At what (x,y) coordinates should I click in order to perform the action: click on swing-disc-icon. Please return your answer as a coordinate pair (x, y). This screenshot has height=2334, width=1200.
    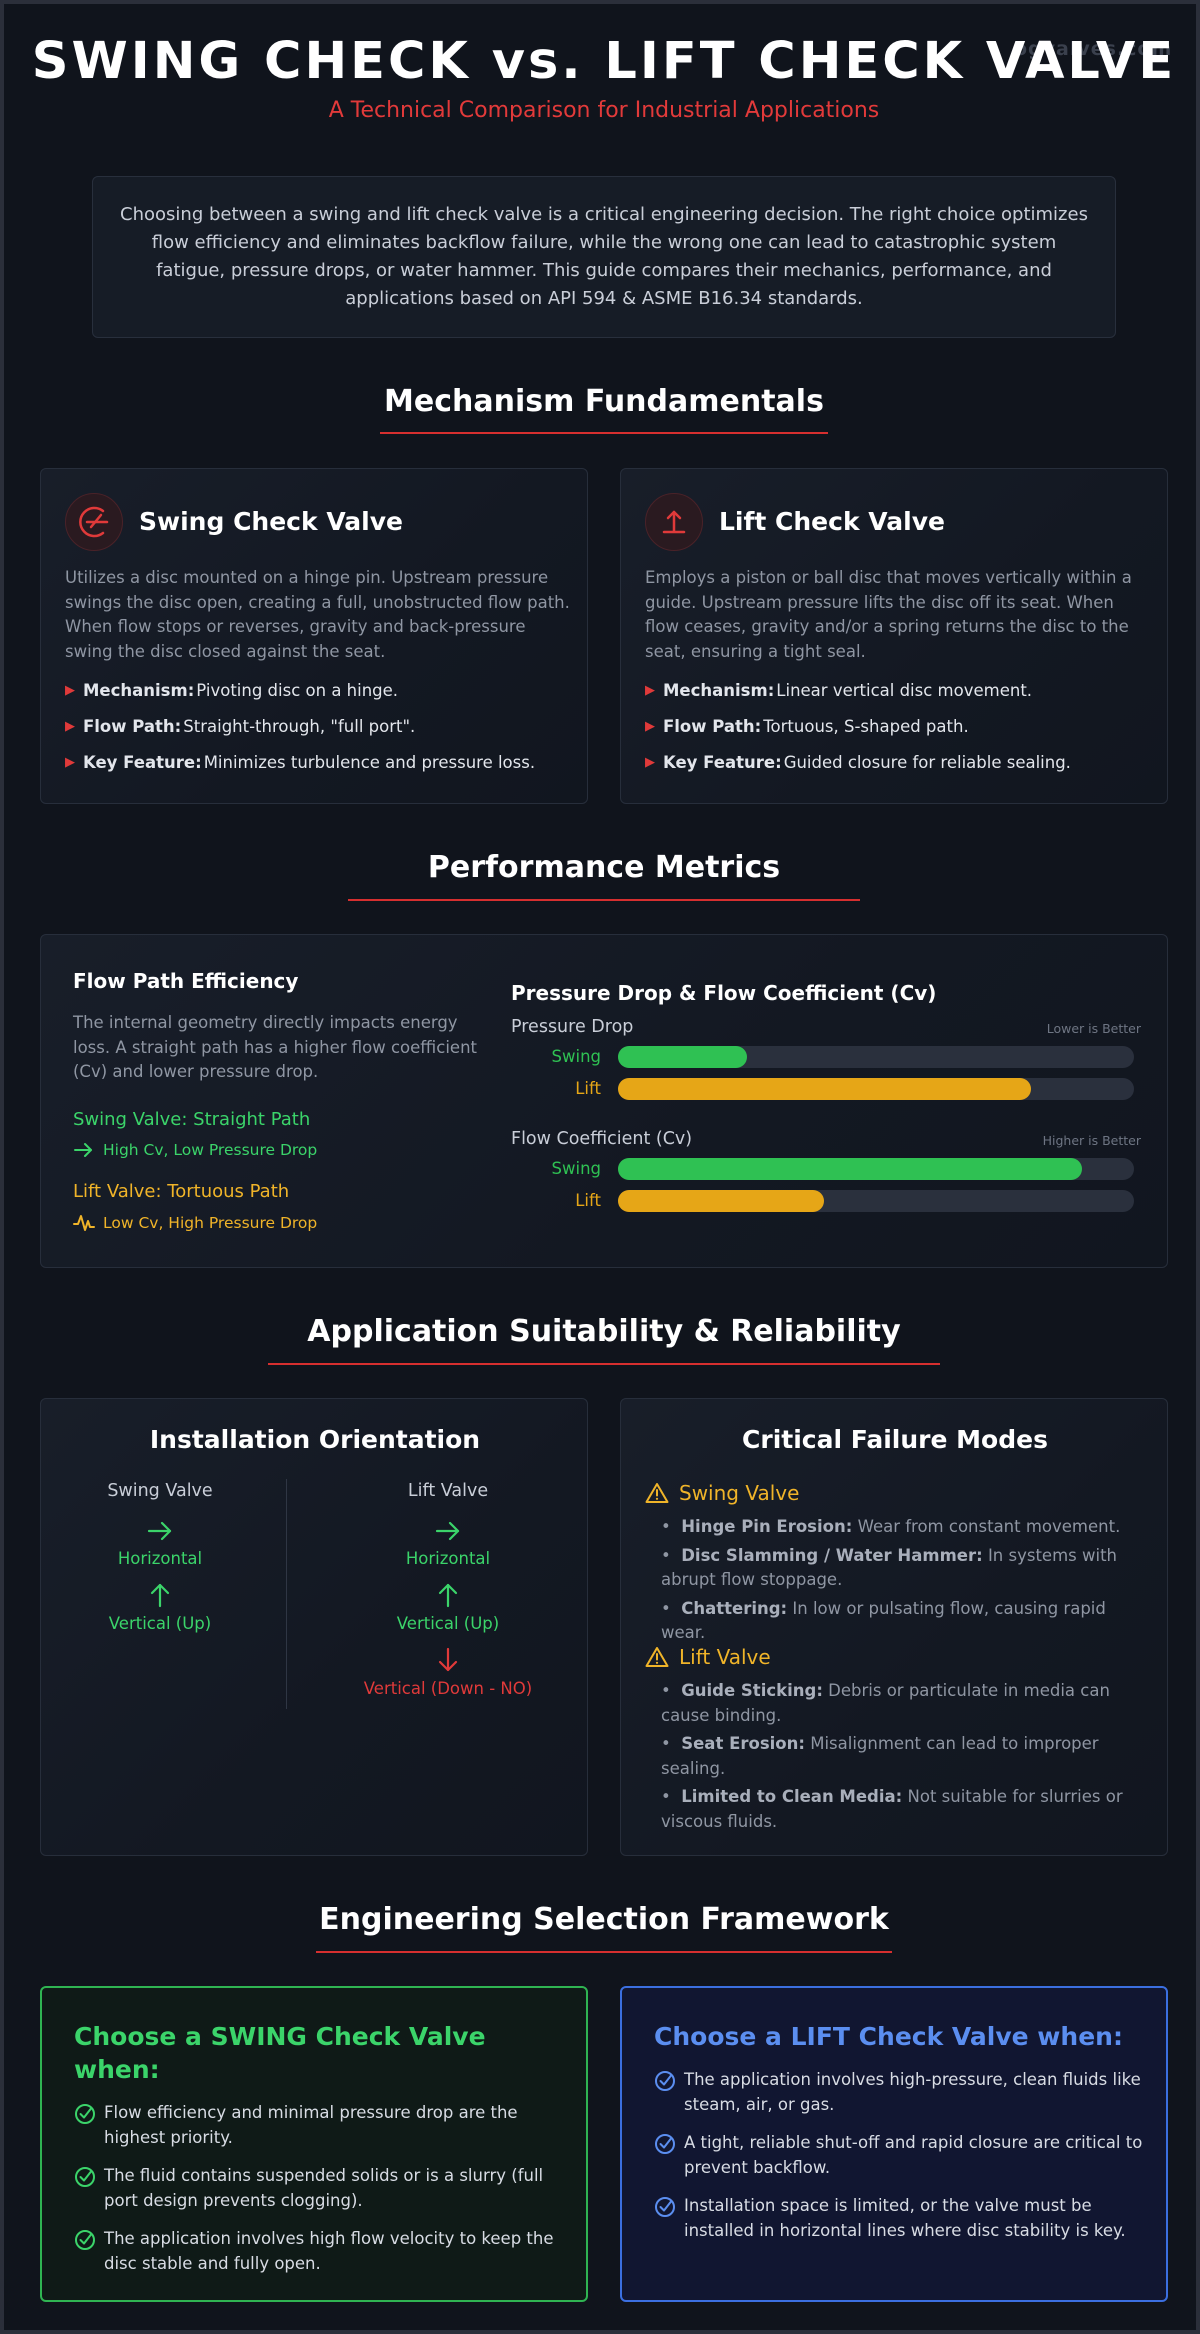
    Looking at the image, I should click on (94, 522).